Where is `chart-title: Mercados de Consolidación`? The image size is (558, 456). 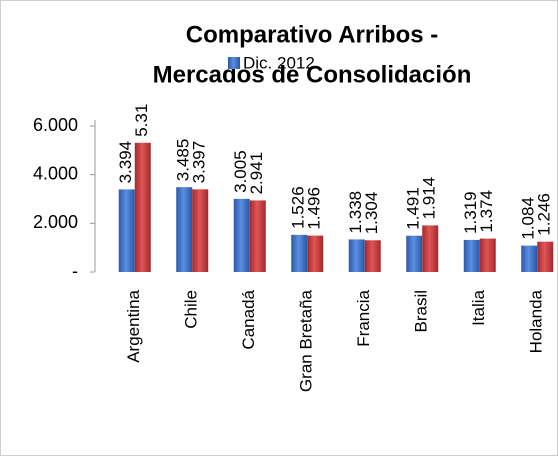
chart-title: Mercados de Consolidación is located at coordinates (312, 74).